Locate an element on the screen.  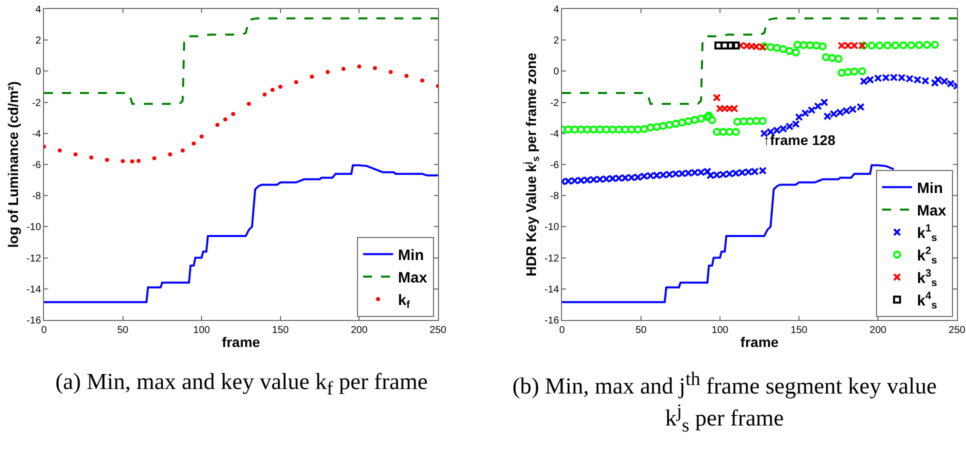
y-axis-title: log of Luminance (cd/m²) is located at coordinates (13, 164).